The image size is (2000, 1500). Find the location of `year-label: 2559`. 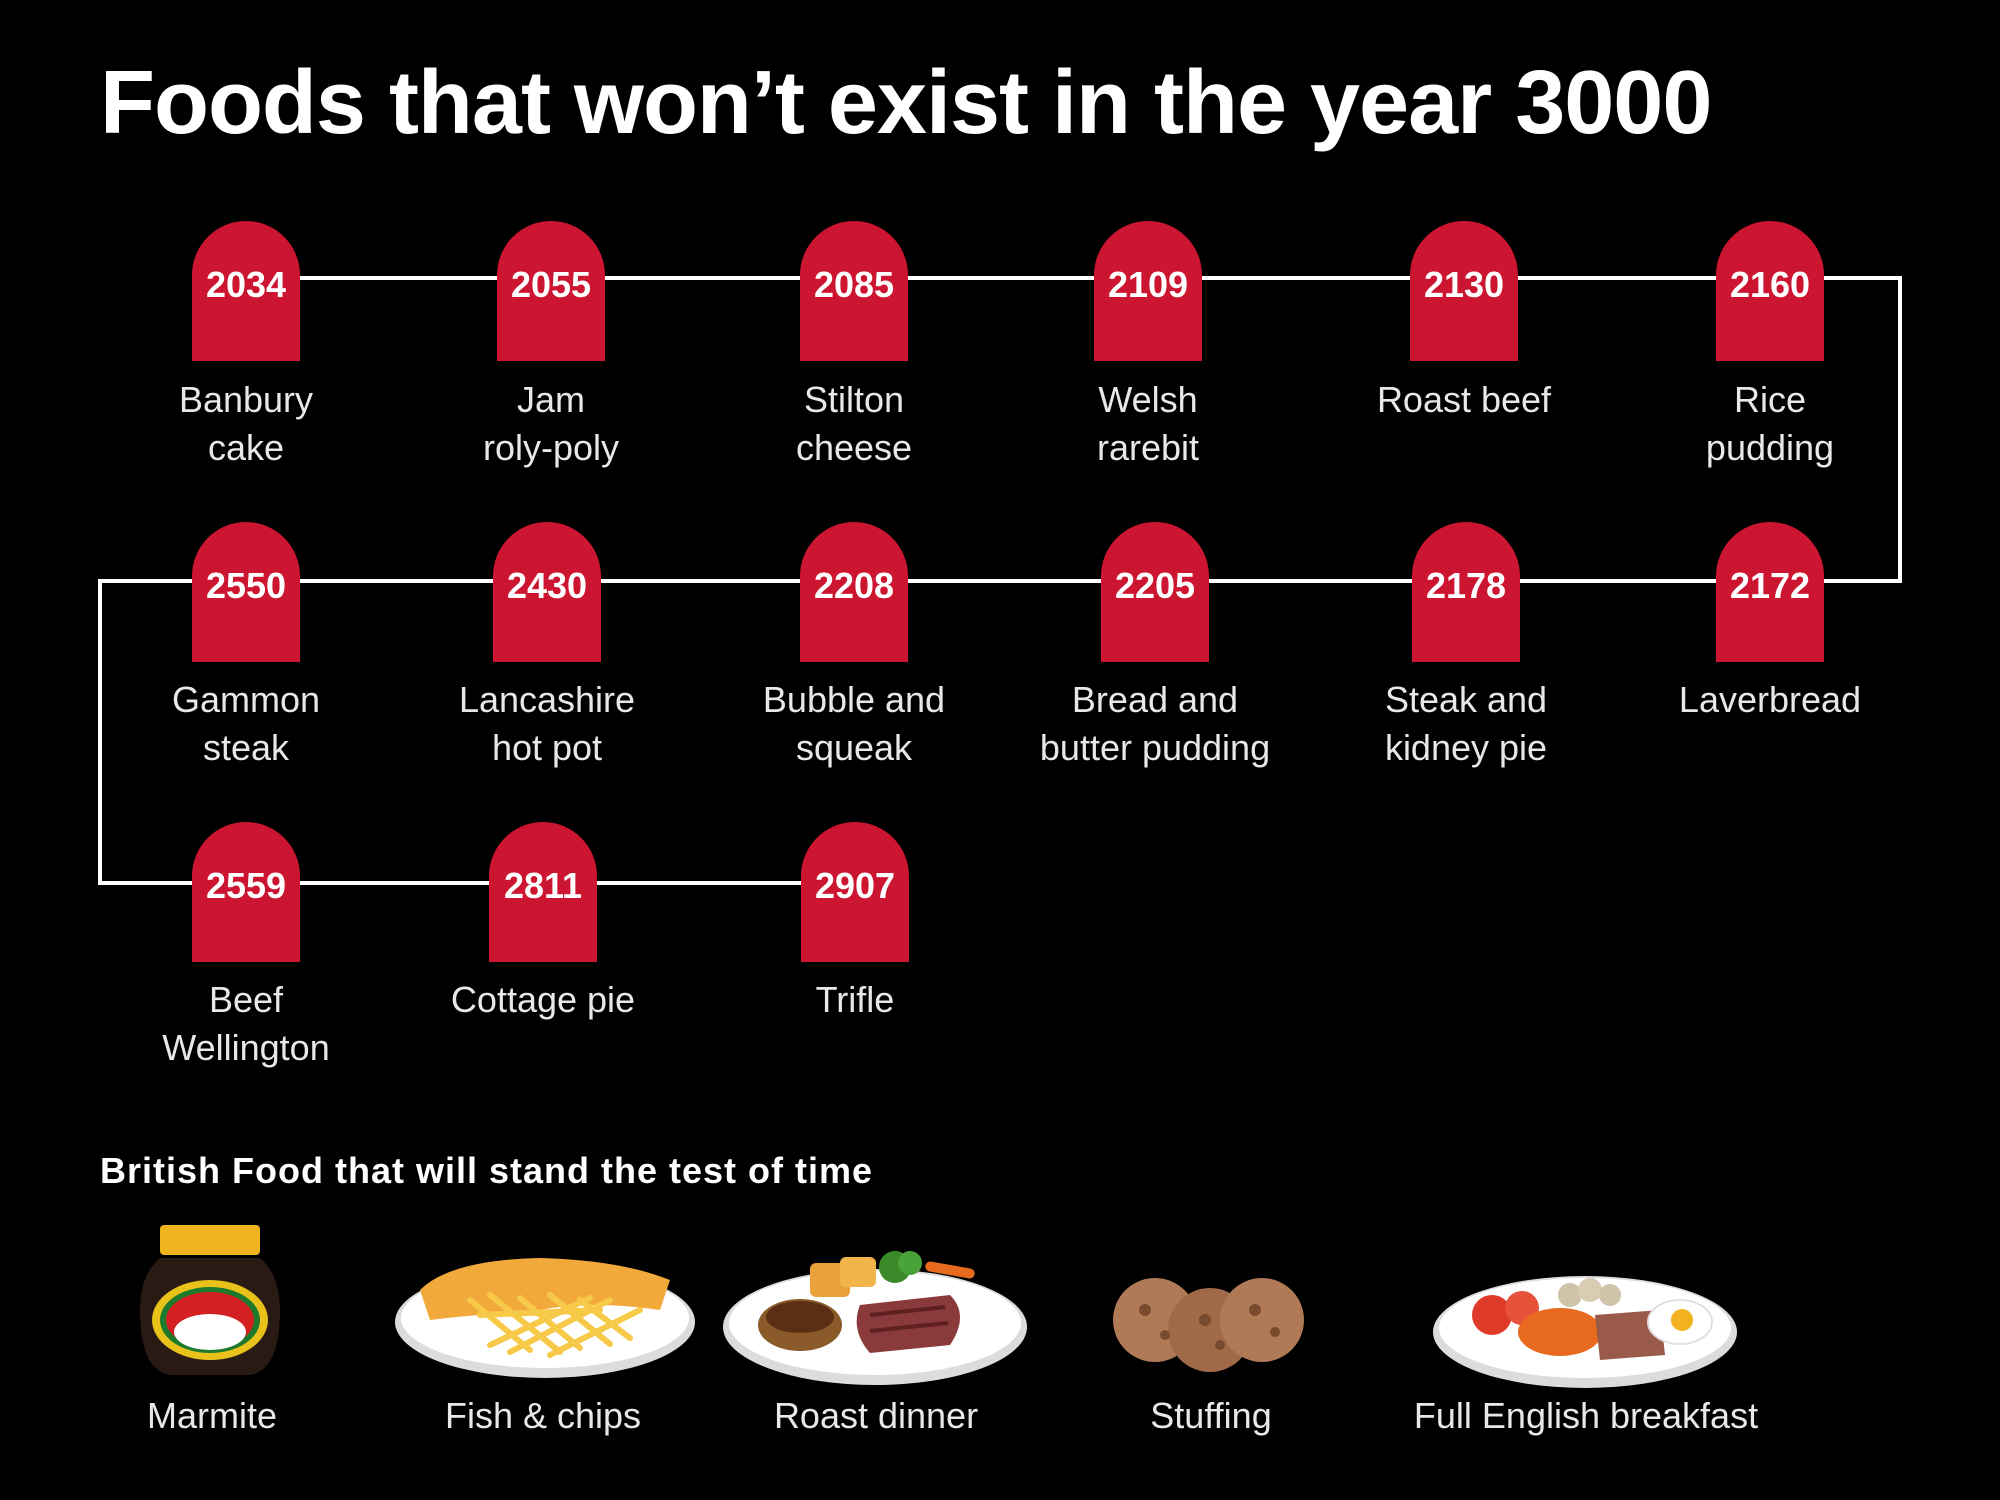

year-label: 2559 is located at coordinates (246, 885).